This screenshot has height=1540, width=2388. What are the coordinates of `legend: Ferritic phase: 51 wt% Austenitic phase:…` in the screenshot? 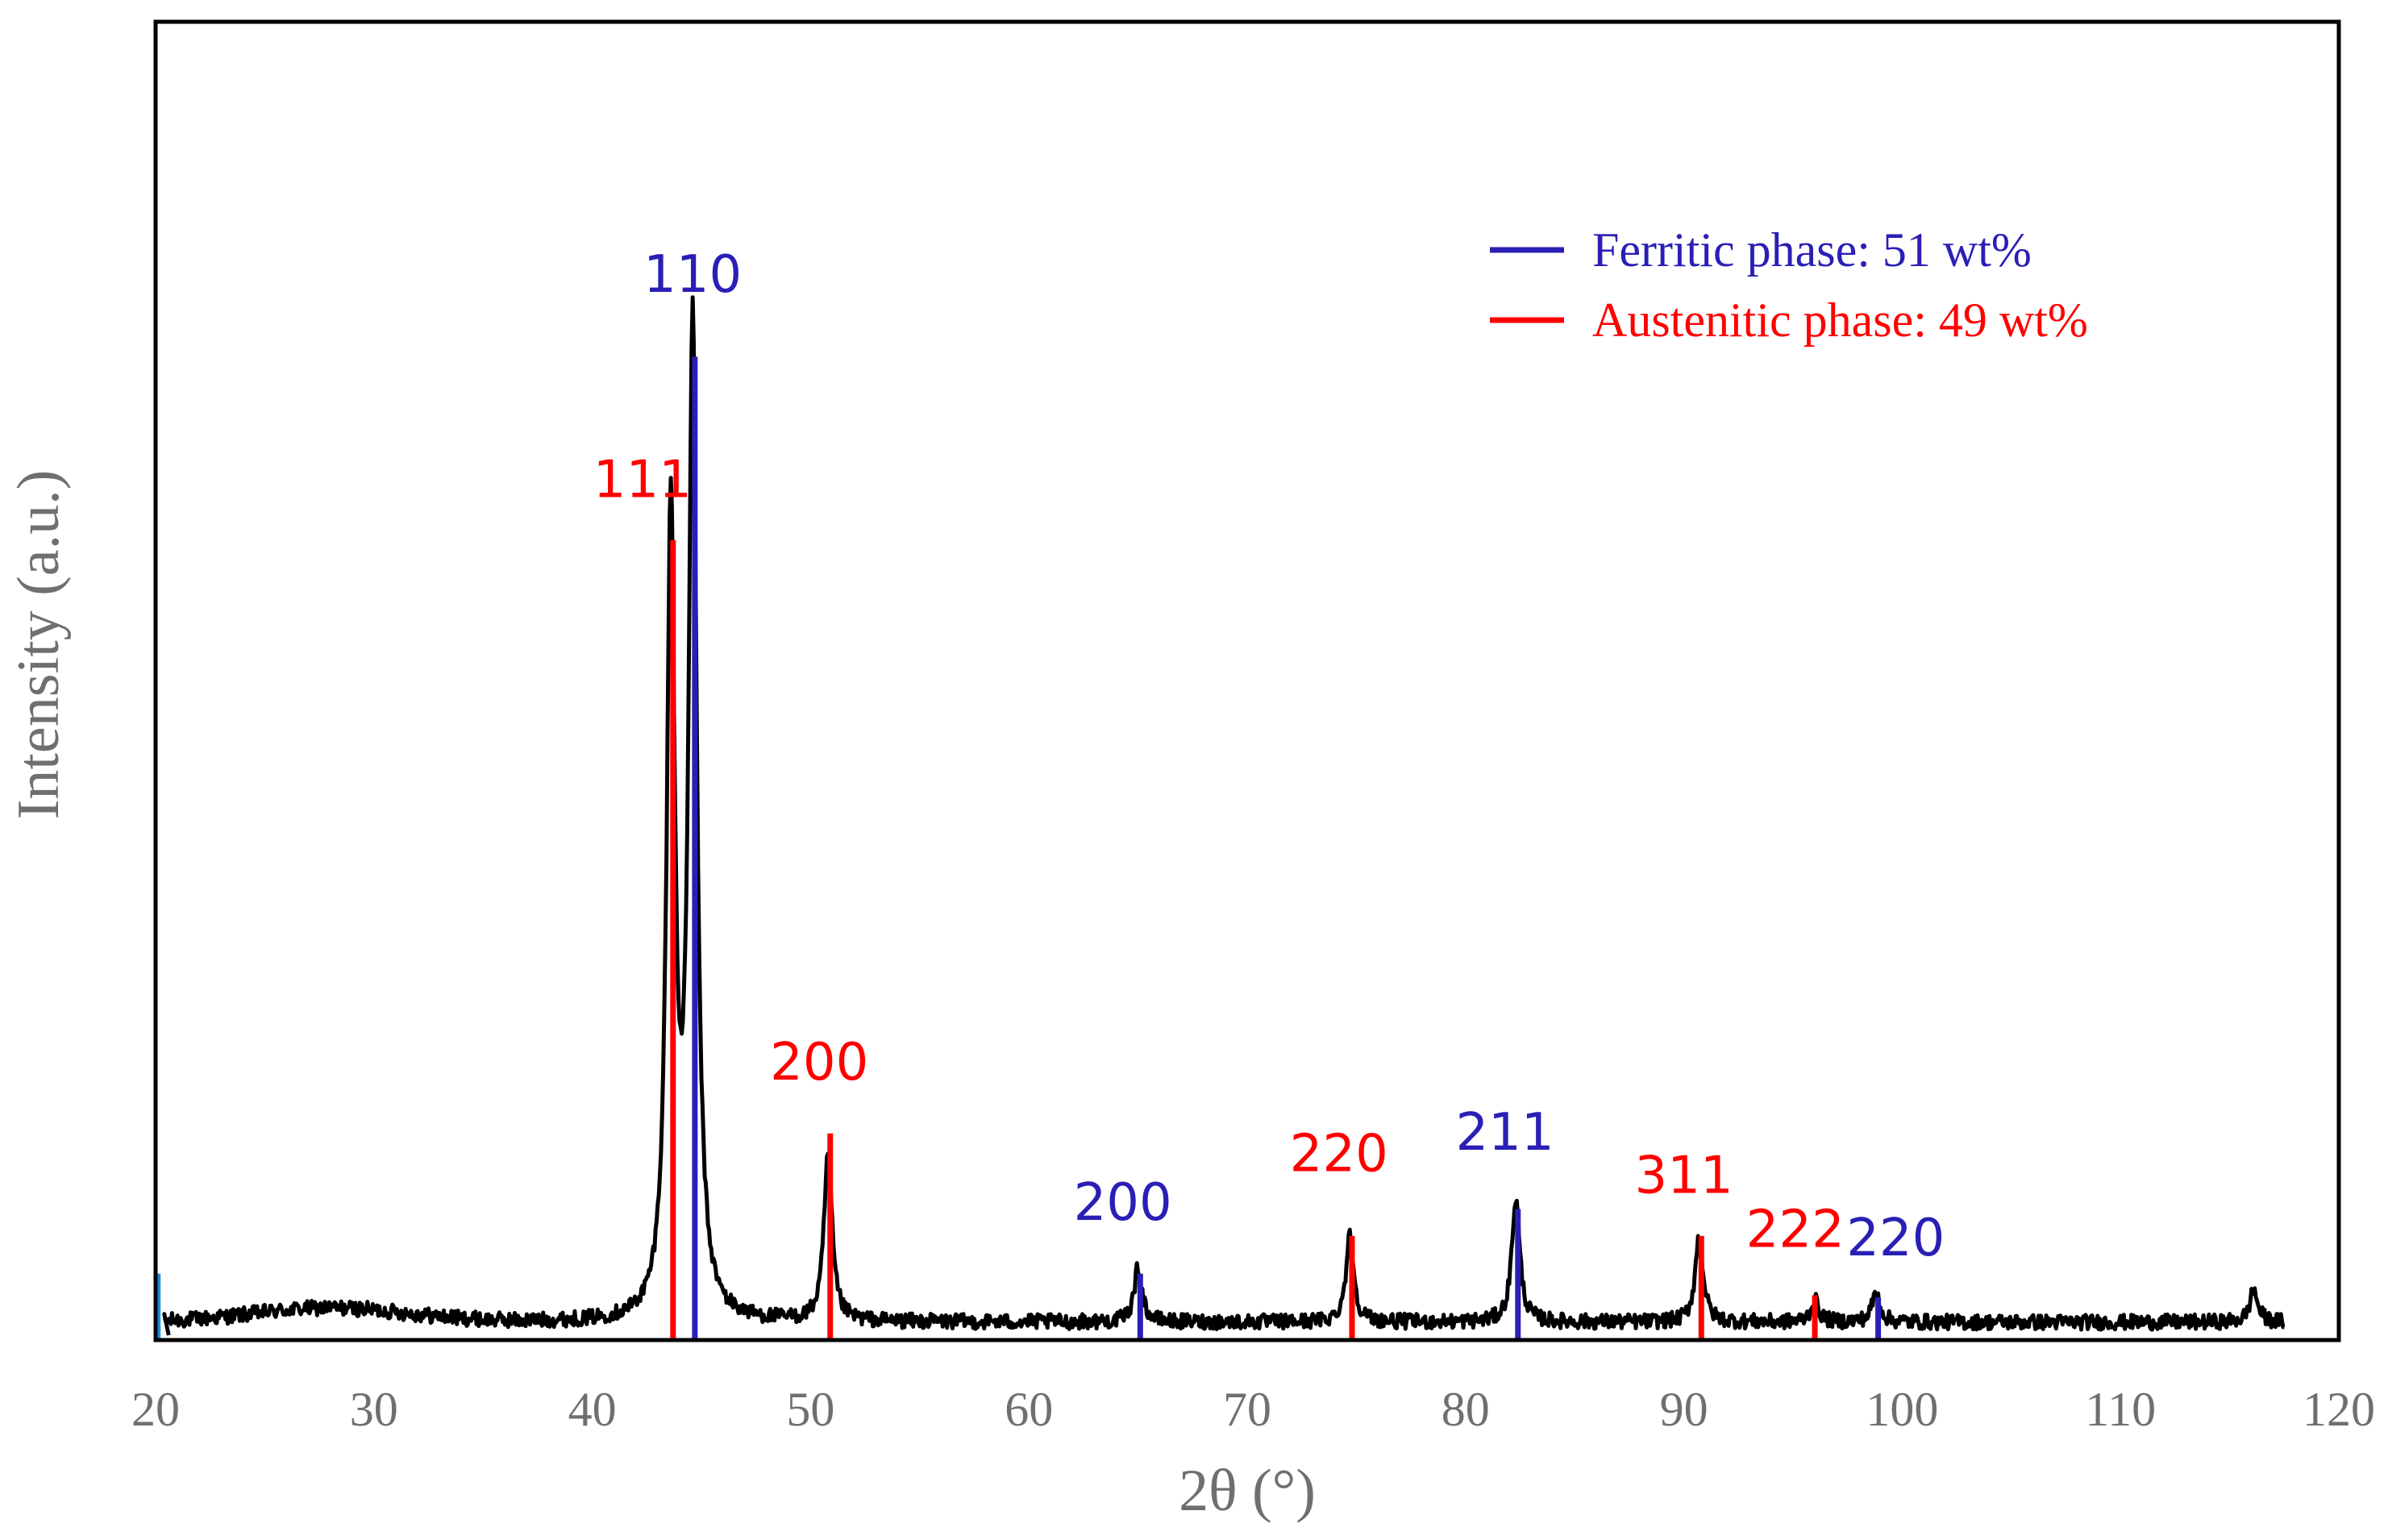 It's located at (1789, 285).